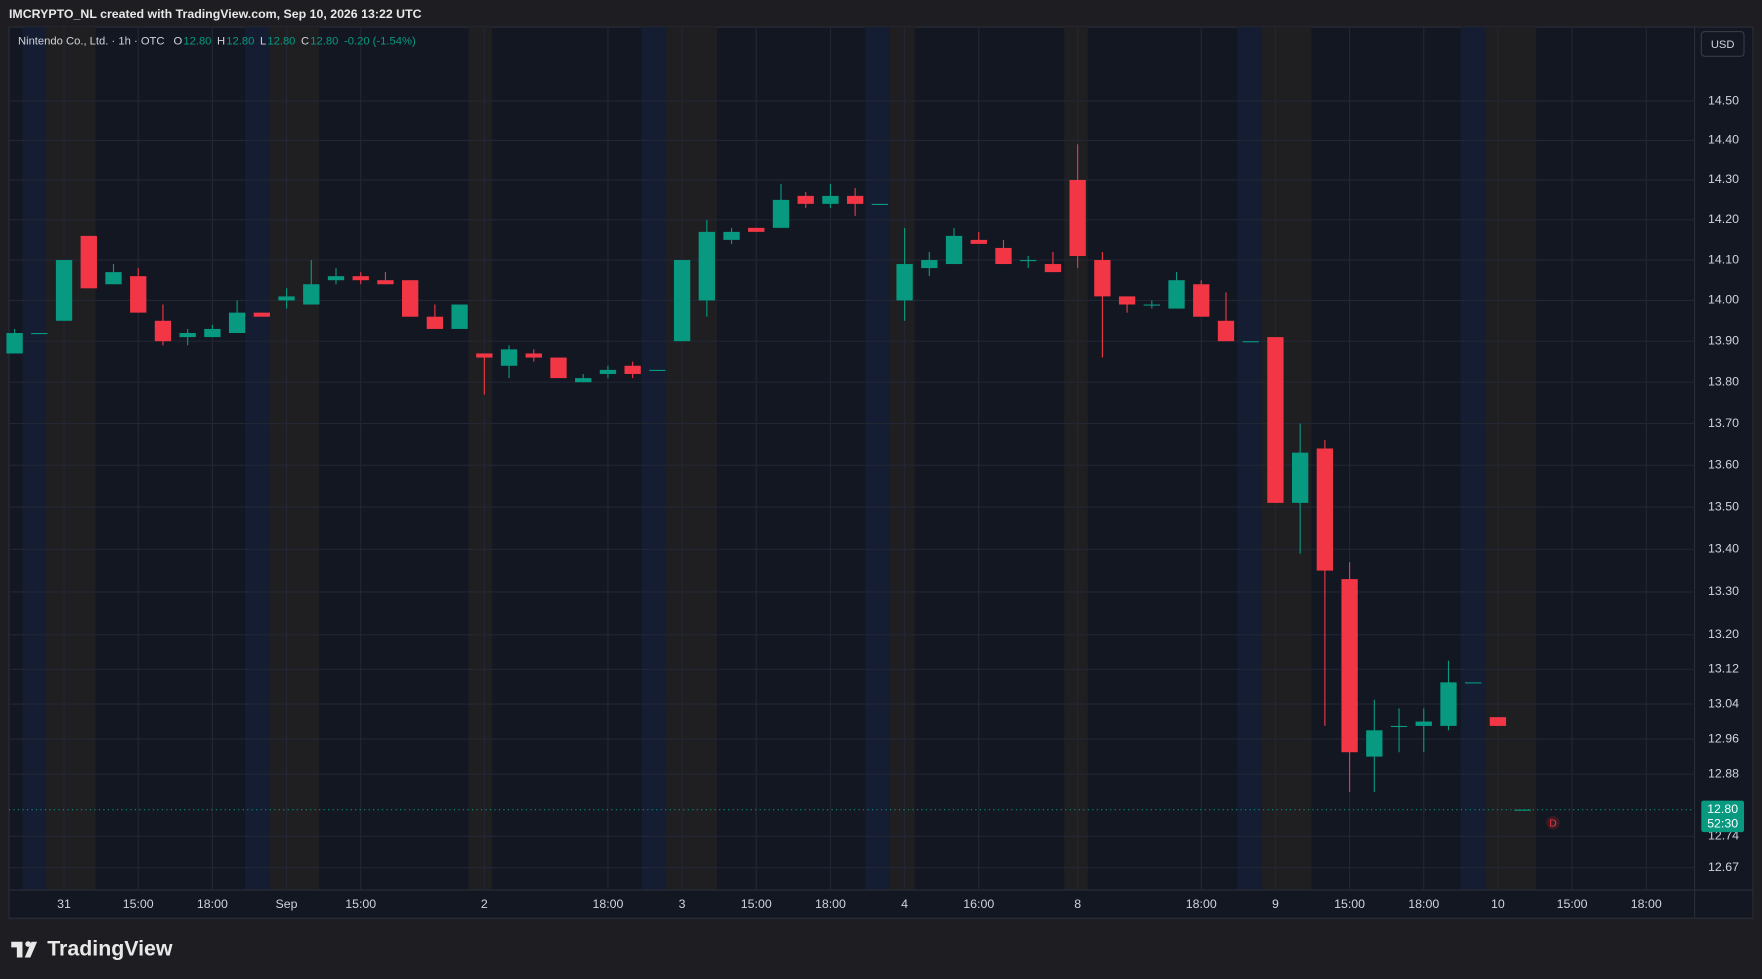 The image size is (1762, 979). I want to click on dividend-marker-label: D, so click(1552, 823).